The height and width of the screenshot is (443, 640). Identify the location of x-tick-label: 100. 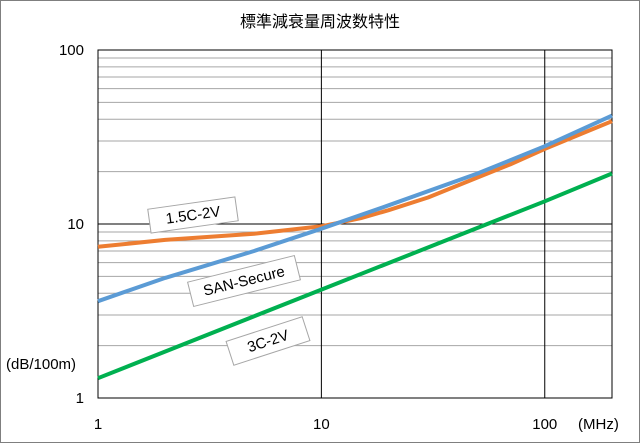
(544, 424).